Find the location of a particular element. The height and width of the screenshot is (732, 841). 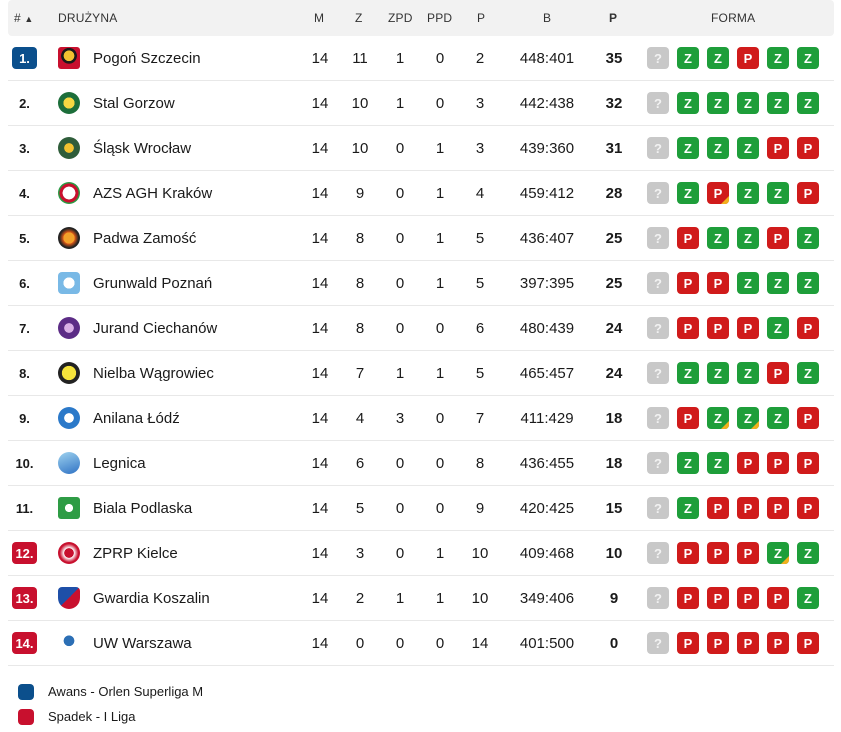

wins-column-header: Z is located at coordinates (359, 18).